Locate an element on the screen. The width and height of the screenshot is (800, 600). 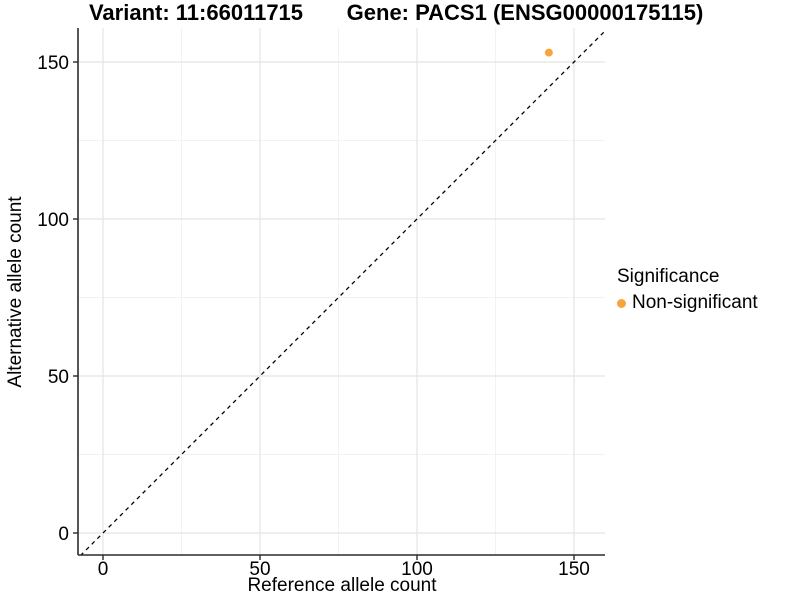
plot-title-gene: Gene: PACS1 (ENSG00000175115) is located at coordinates (525, 12).